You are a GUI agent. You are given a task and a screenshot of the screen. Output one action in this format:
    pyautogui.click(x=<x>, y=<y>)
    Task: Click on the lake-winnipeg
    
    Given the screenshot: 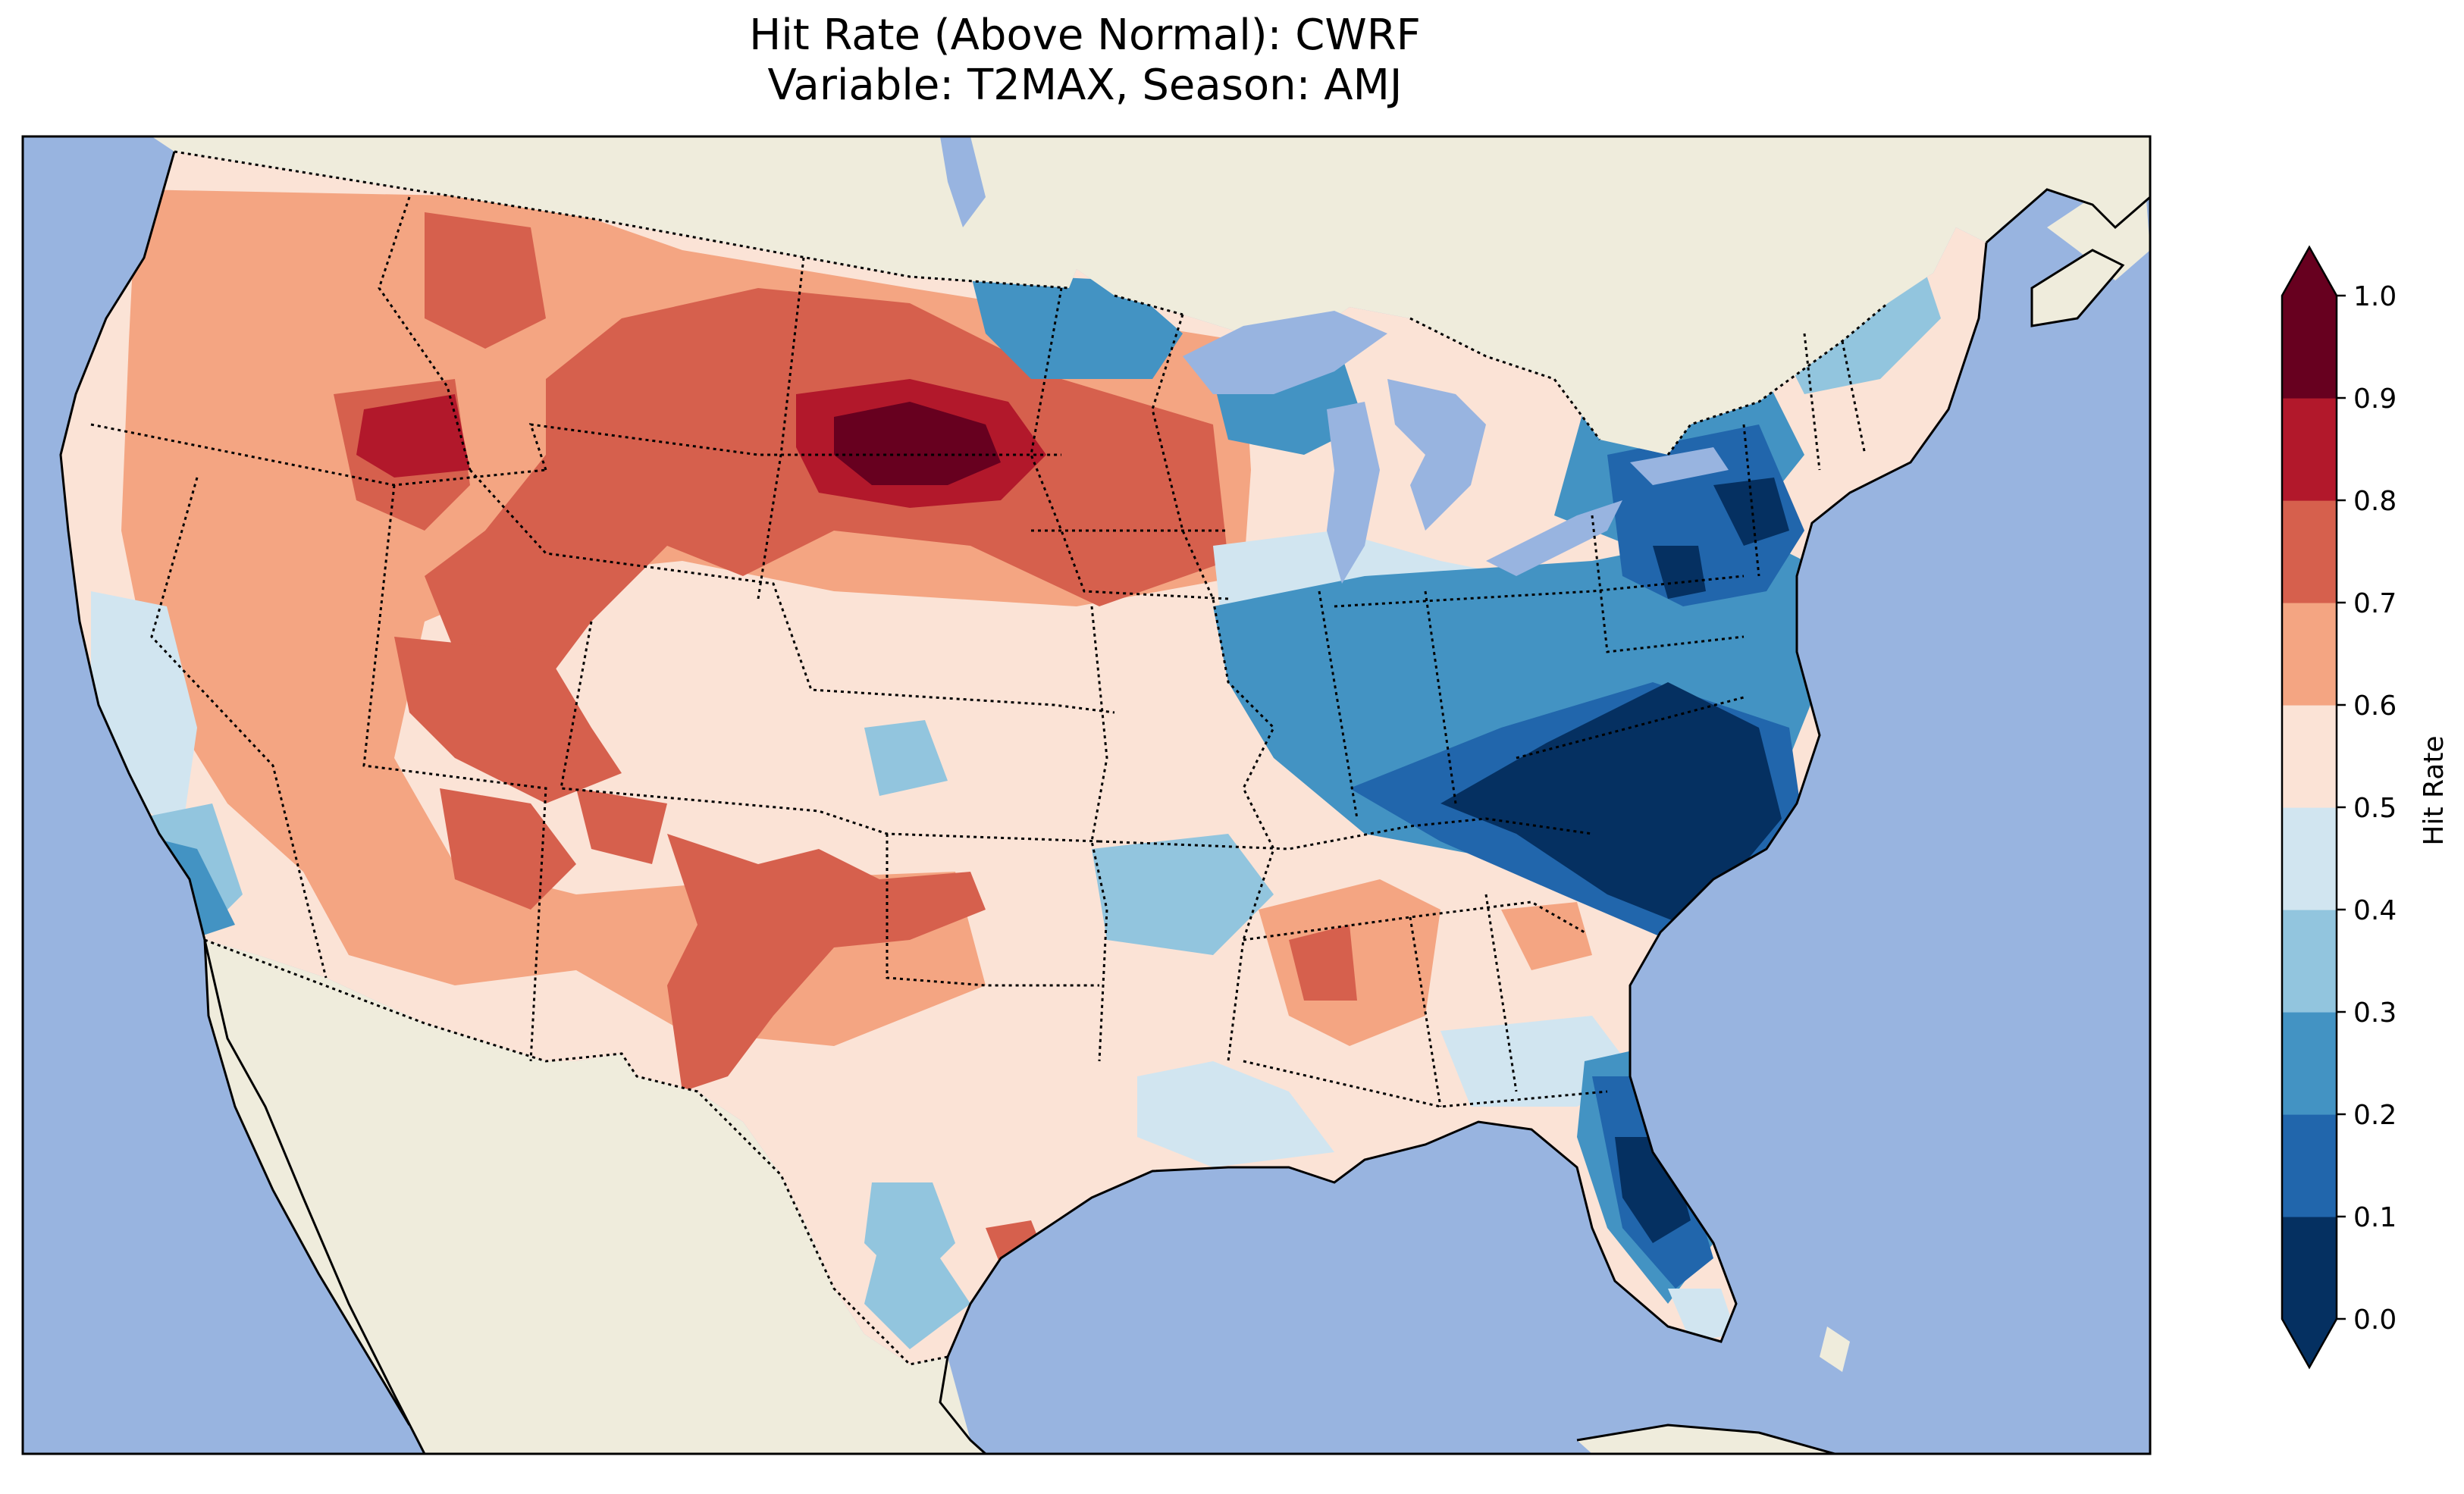 What is the action you would take?
    pyautogui.click(x=963, y=181)
    